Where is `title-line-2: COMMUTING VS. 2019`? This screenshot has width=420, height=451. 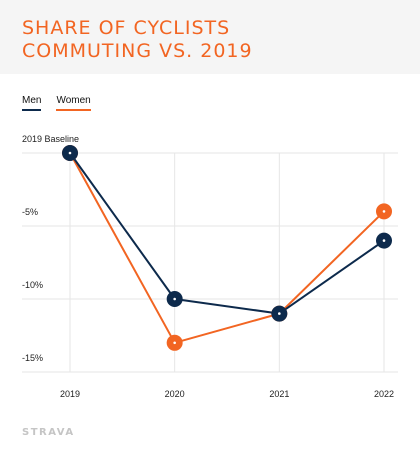
title-line-2: COMMUTING VS. 2019 is located at coordinates (137, 51).